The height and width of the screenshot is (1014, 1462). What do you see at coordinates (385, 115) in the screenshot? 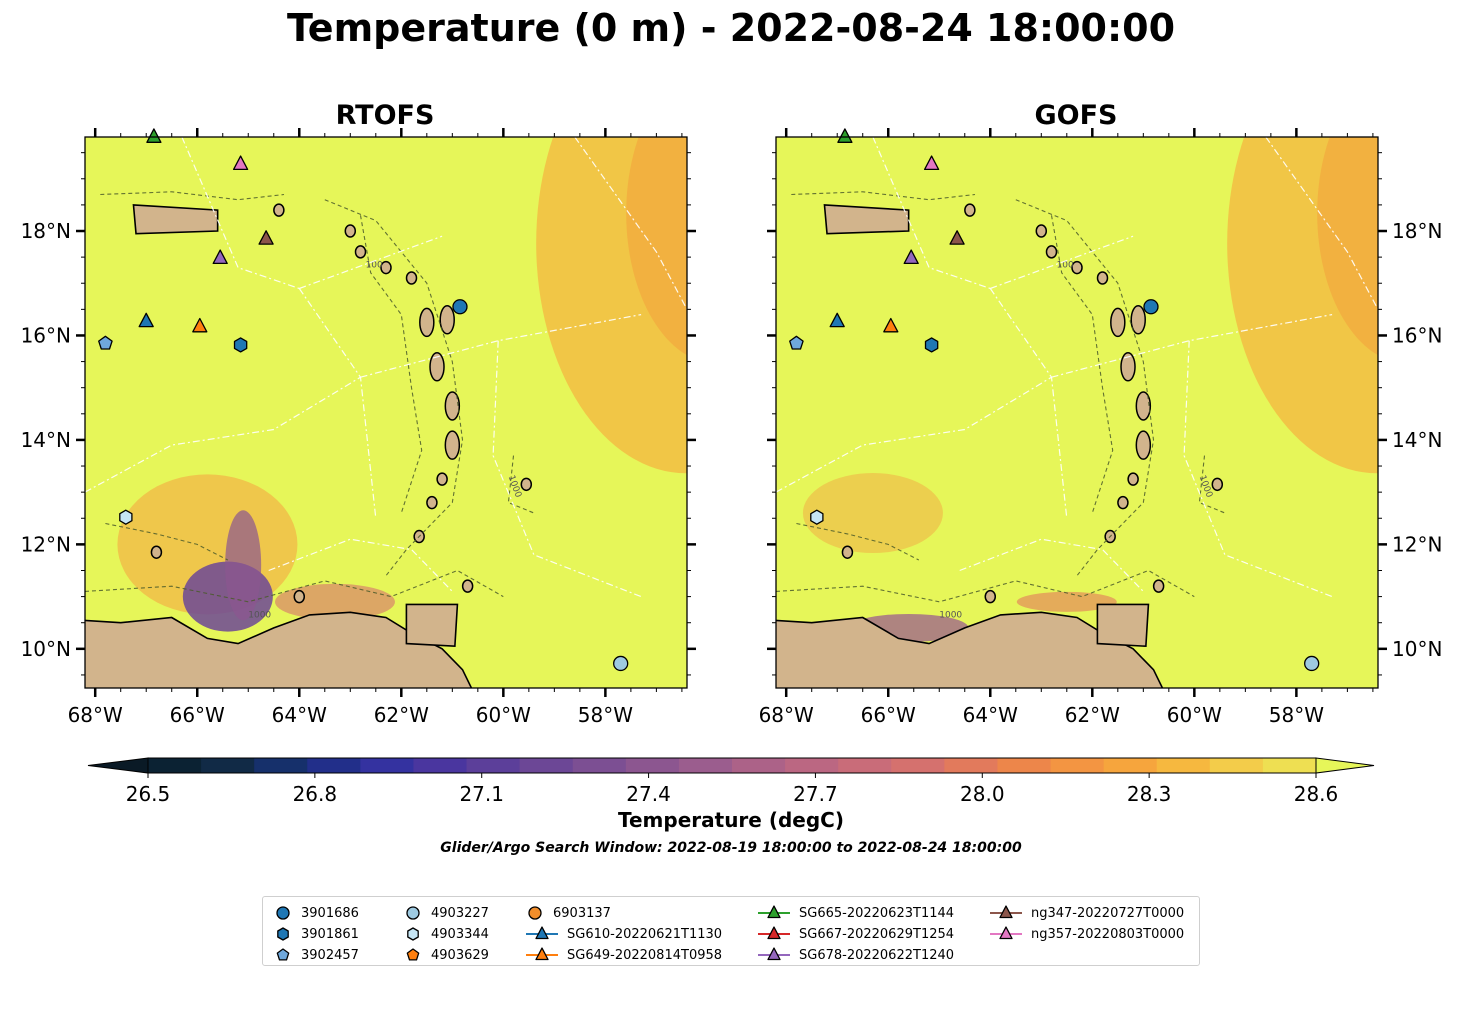
I see `panel-title-rtofs: RTOFS` at bounding box center [385, 115].